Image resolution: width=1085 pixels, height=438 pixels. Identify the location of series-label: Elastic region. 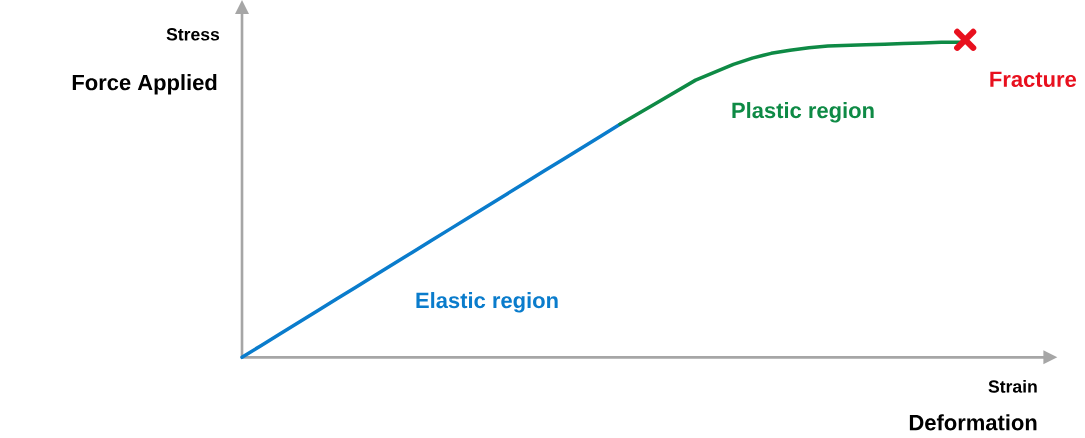
(487, 302).